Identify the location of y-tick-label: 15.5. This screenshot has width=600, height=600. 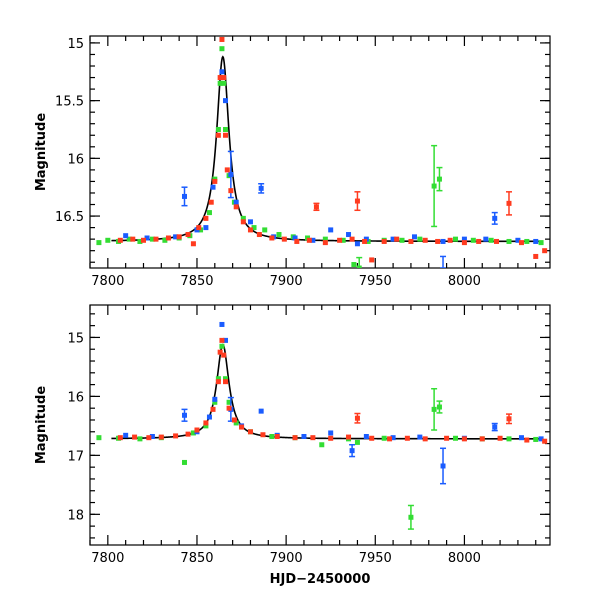
(69, 102).